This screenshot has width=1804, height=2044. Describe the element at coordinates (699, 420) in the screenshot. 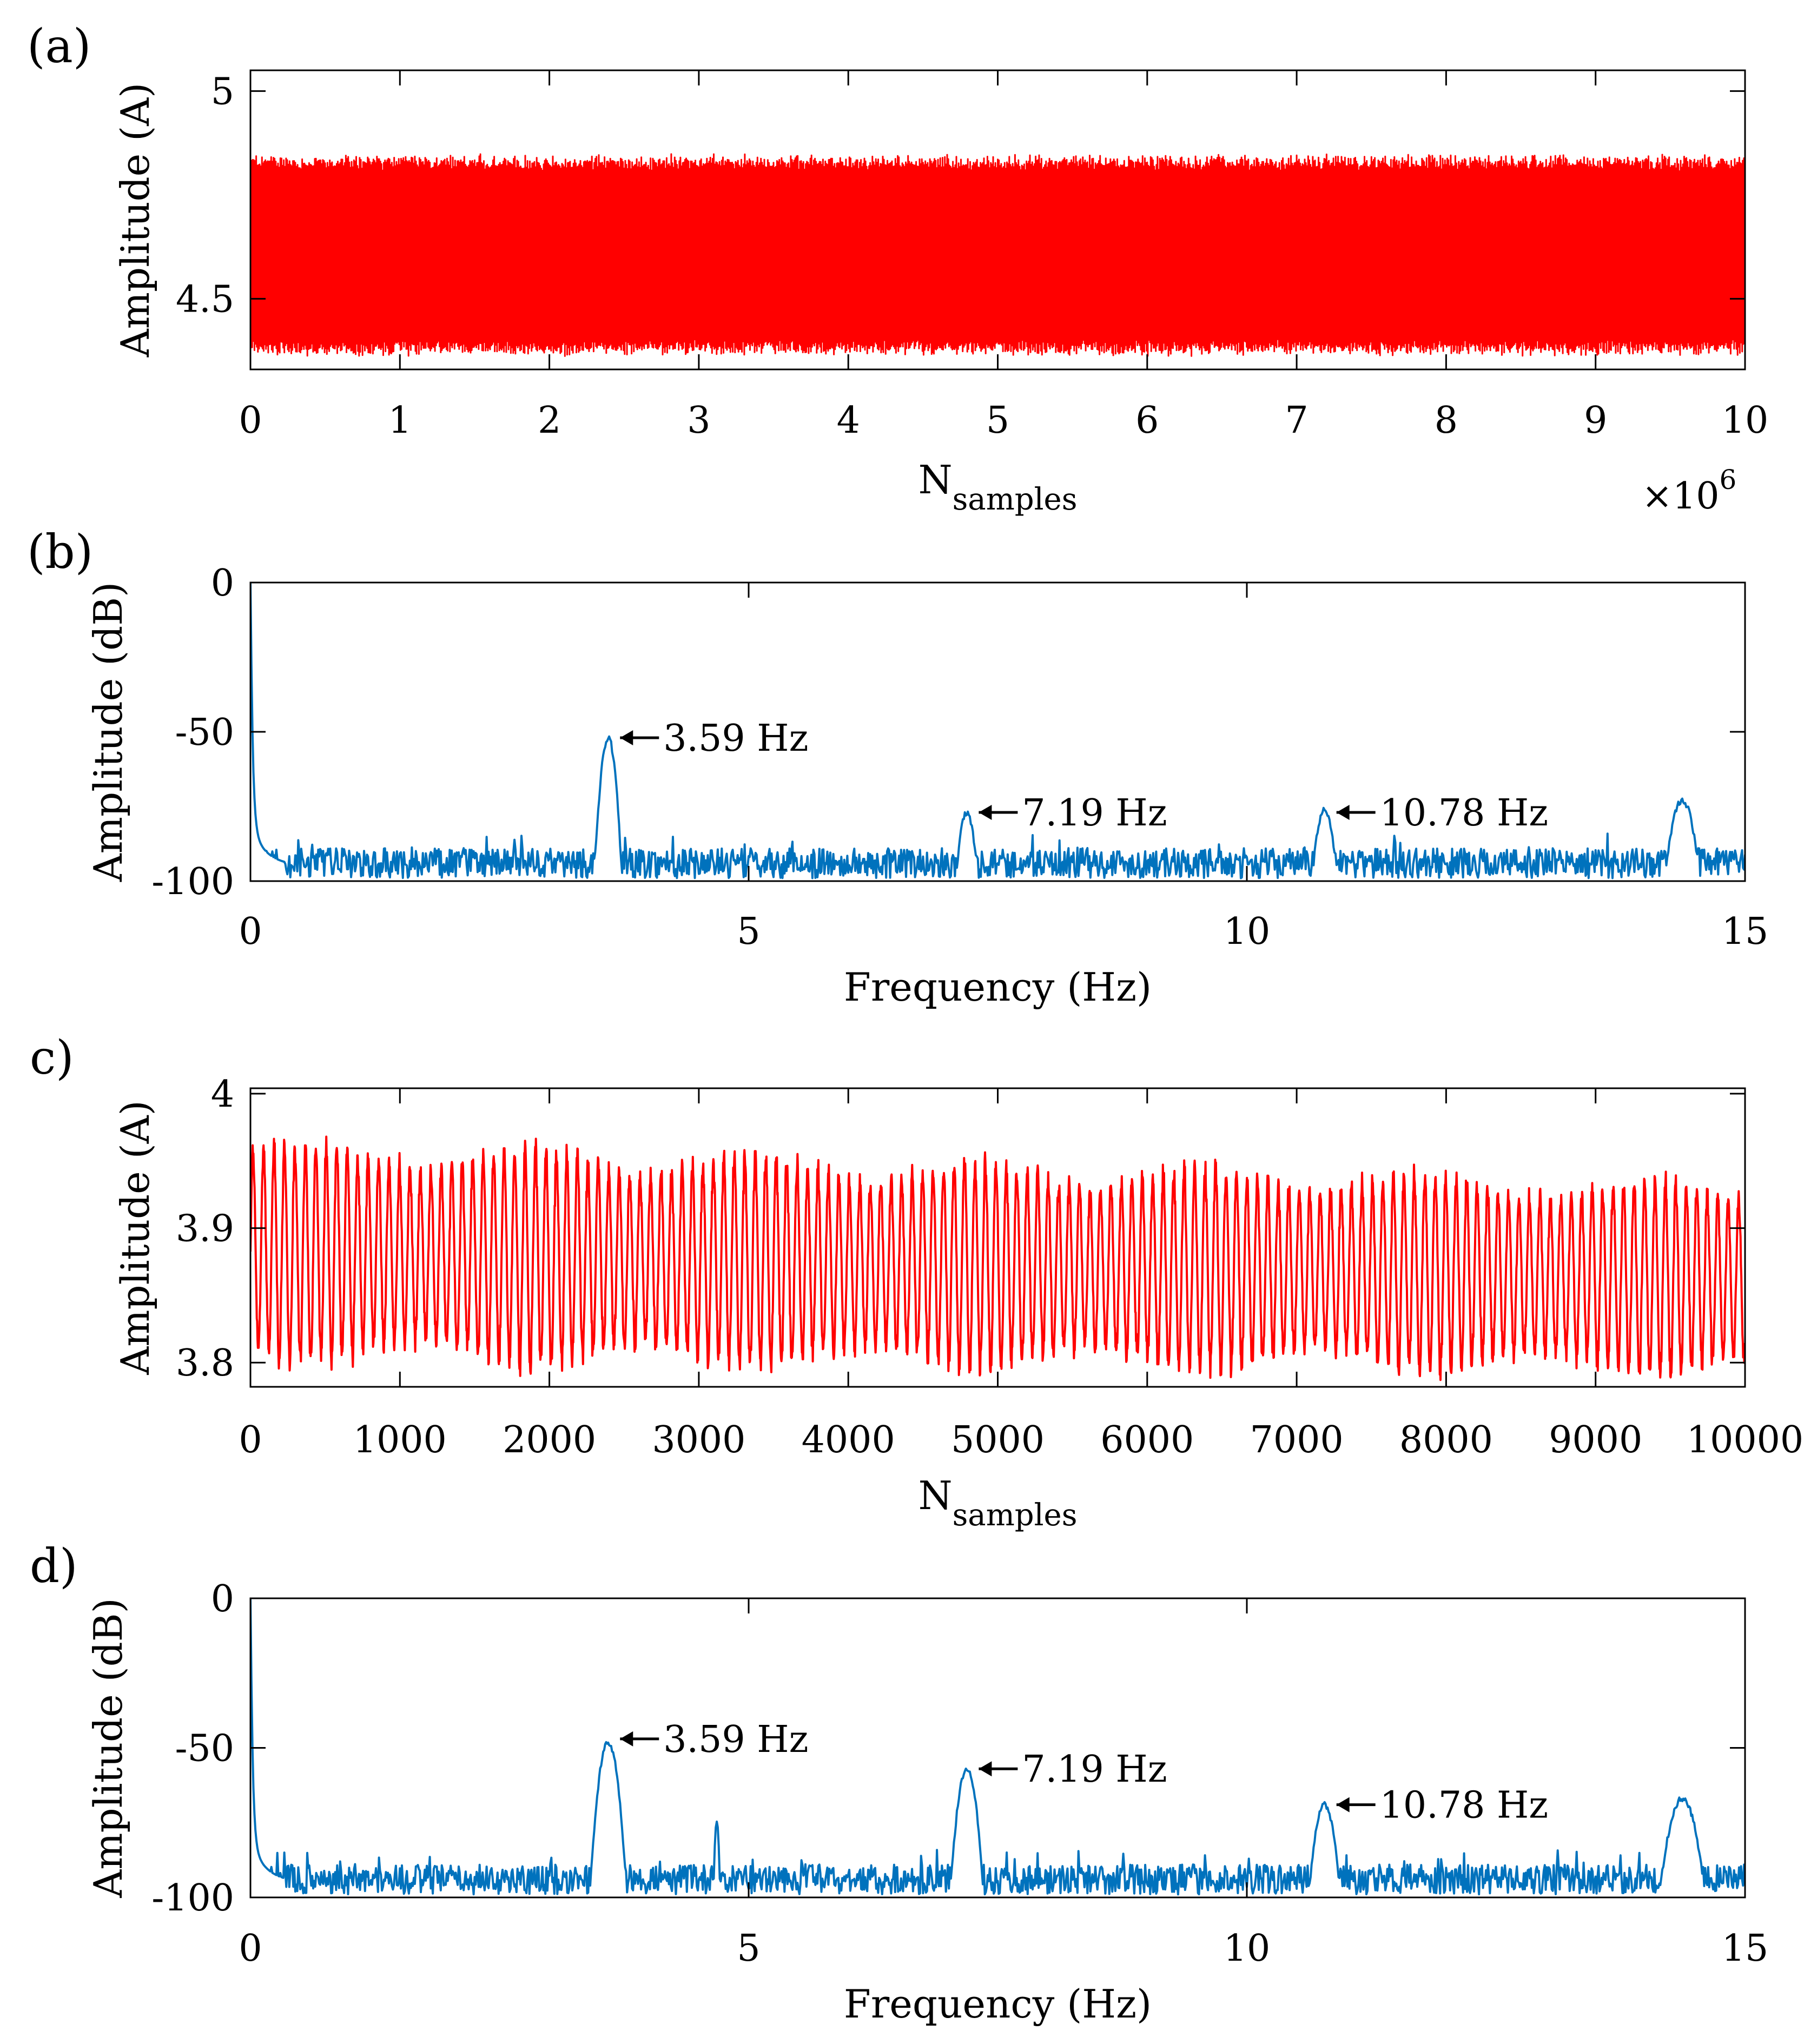

I see `x-tick-label: 3` at that location.